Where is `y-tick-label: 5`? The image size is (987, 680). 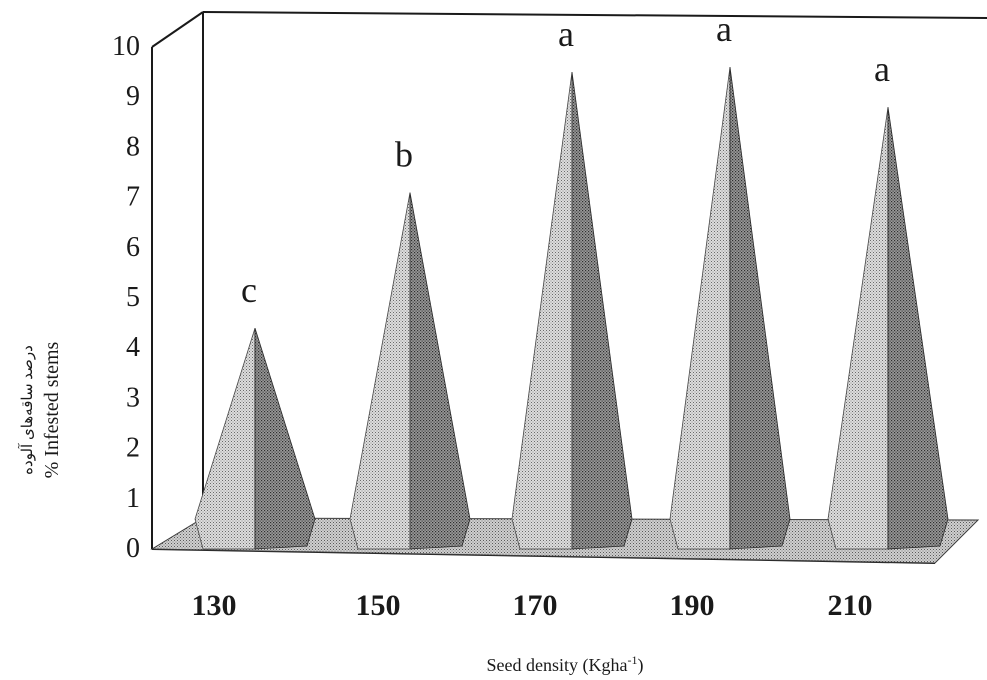
y-tick-label: 5 is located at coordinates (133, 297).